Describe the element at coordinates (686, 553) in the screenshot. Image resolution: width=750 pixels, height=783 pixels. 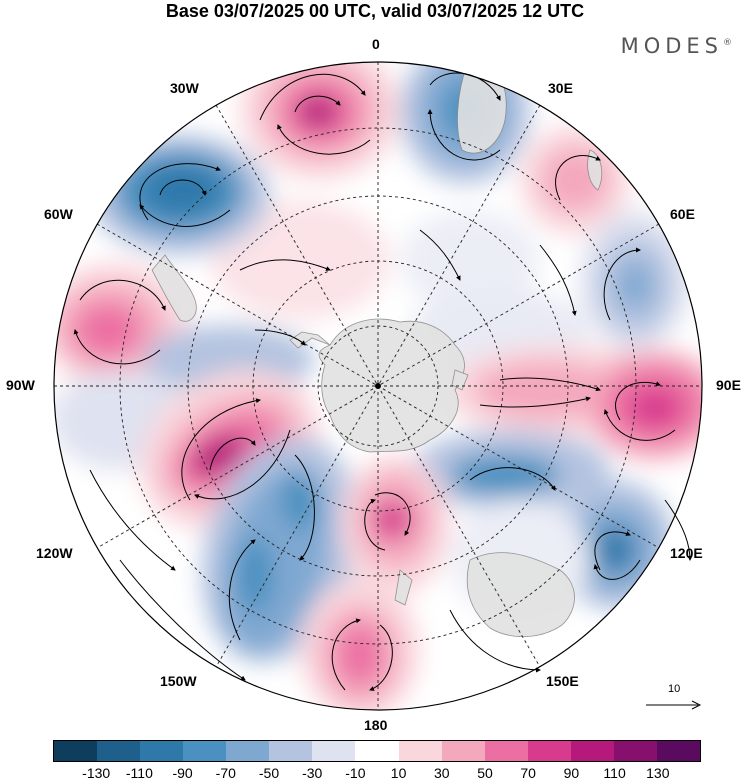
I see `lon-label-120e: 120E` at that location.